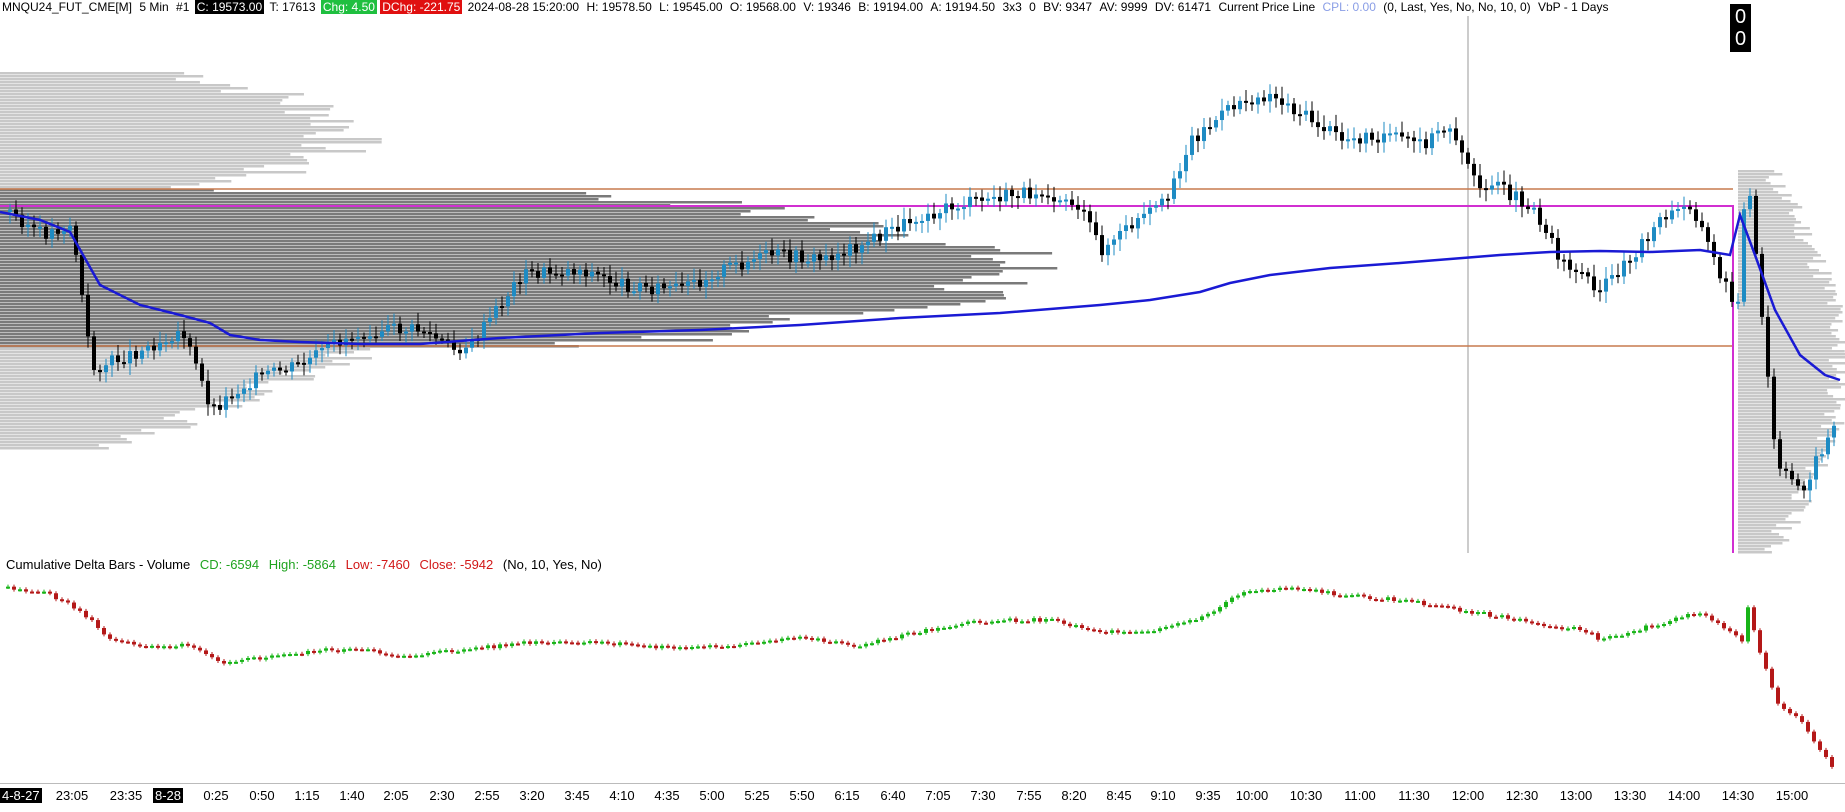 This screenshot has width=1845, height=812. What do you see at coordinates (1522, 795) in the screenshot?
I see `time-axis-label: 12:30` at bounding box center [1522, 795].